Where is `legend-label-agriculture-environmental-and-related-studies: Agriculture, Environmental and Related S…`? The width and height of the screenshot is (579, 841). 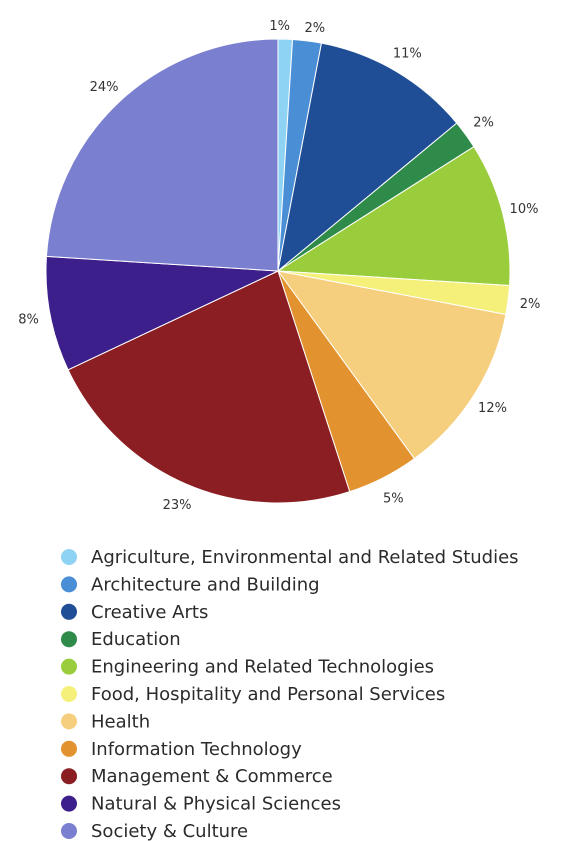
legend-label-agriculture-environmental-and-related-studies: Agriculture, Environmental and Related S… is located at coordinates (305, 557).